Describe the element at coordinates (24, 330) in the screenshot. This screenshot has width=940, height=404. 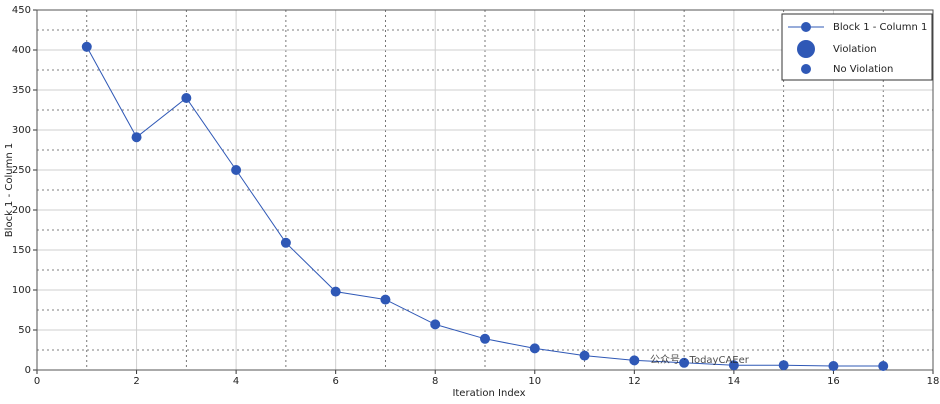
I see `y-tick-label: 50` at that location.